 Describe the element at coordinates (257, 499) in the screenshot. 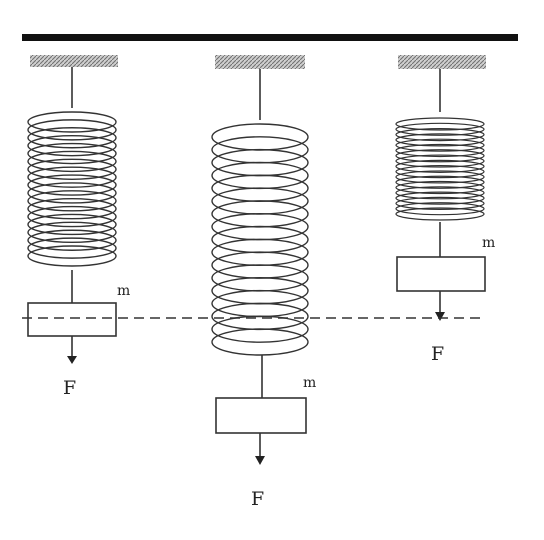

I see `force-label-2: F` at that location.